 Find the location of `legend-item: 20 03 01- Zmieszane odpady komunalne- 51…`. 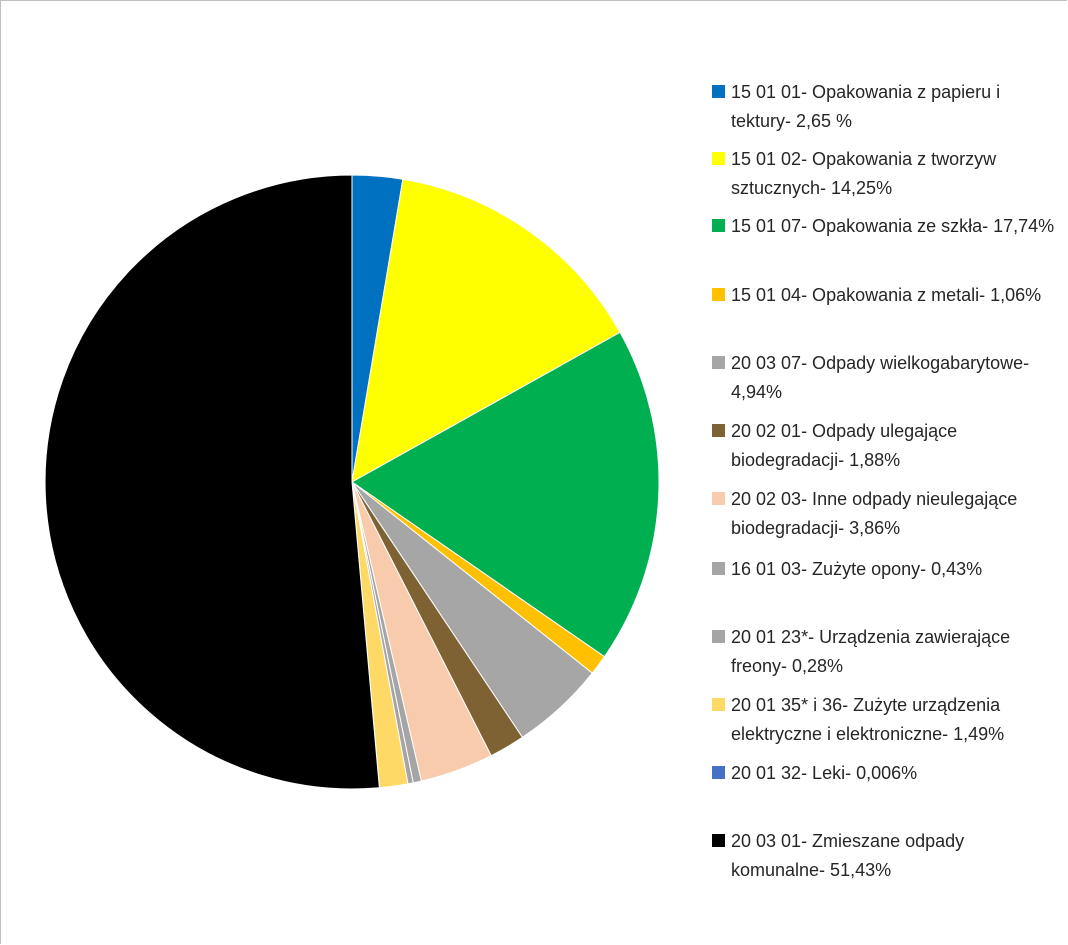

legend-item: 20 03 01- Zmieszane odpady komunalne- 51… is located at coordinates (884, 856).